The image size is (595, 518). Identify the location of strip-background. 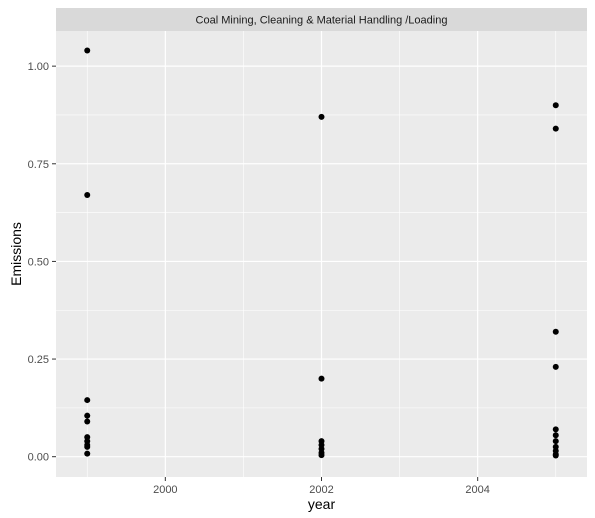
(321, 19).